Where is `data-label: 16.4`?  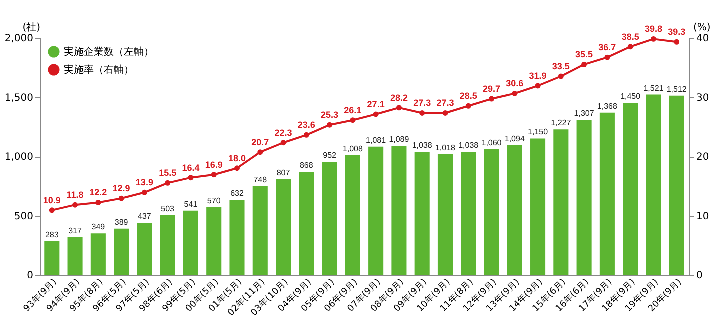 data-label: 16.4 is located at coordinates (191, 167).